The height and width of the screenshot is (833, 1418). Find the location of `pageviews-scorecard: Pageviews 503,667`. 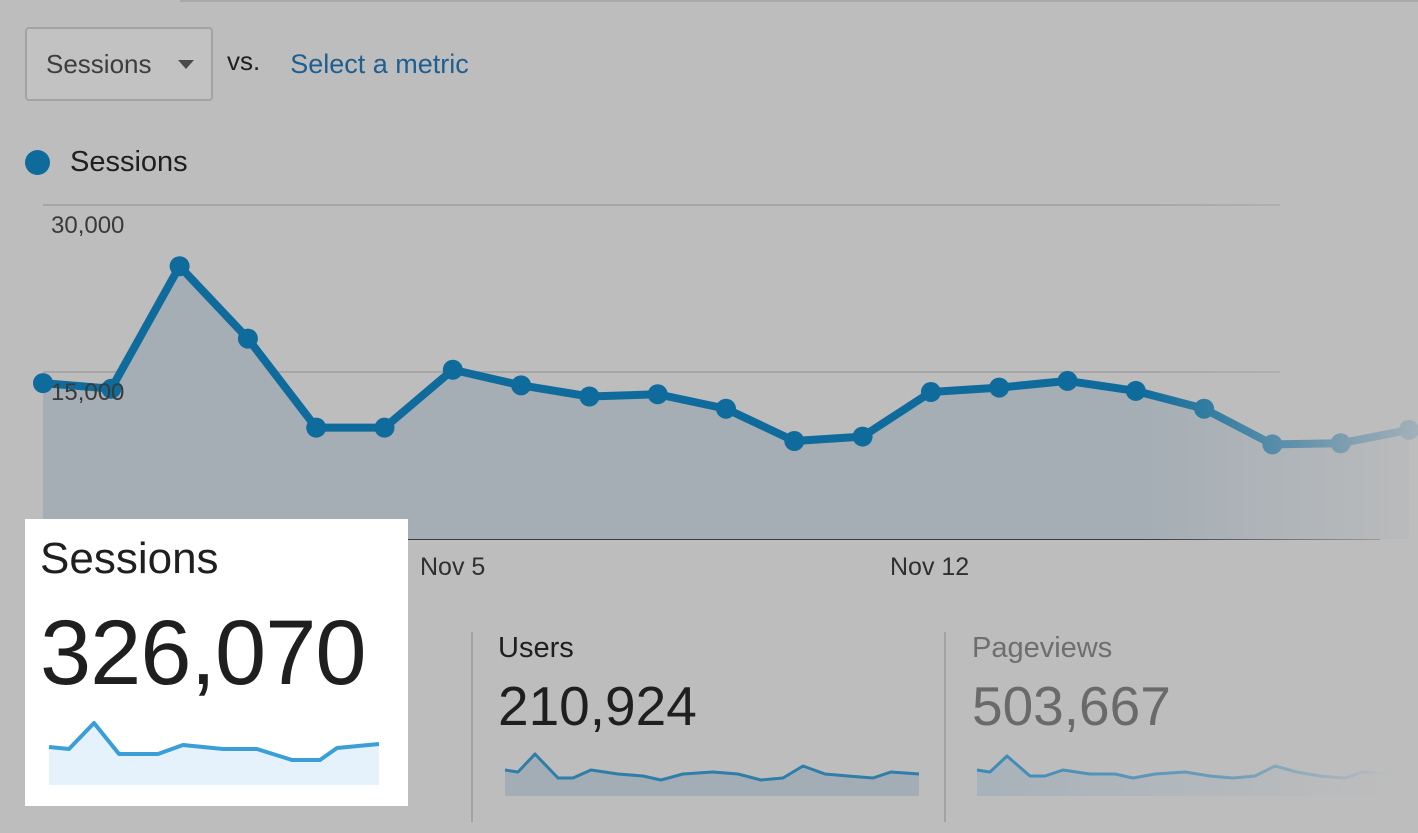

pageviews-scorecard: Pageviews 503,667 is located at coordinates (1071, 683).